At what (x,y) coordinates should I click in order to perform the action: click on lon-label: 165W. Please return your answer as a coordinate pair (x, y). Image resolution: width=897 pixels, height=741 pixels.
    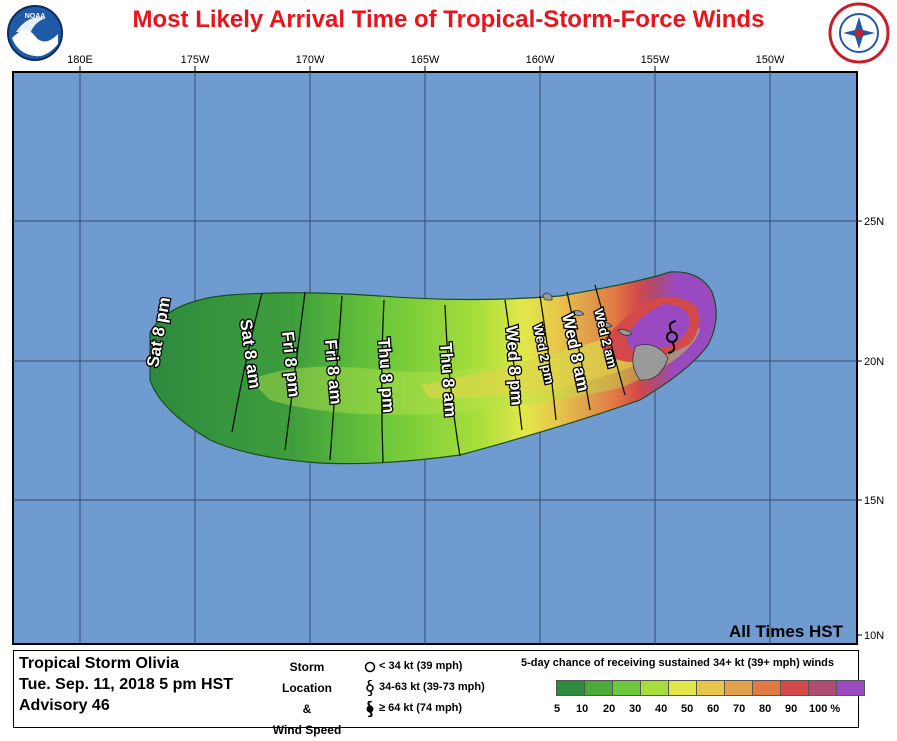
    Looking at the image, I should click on (425, 60).